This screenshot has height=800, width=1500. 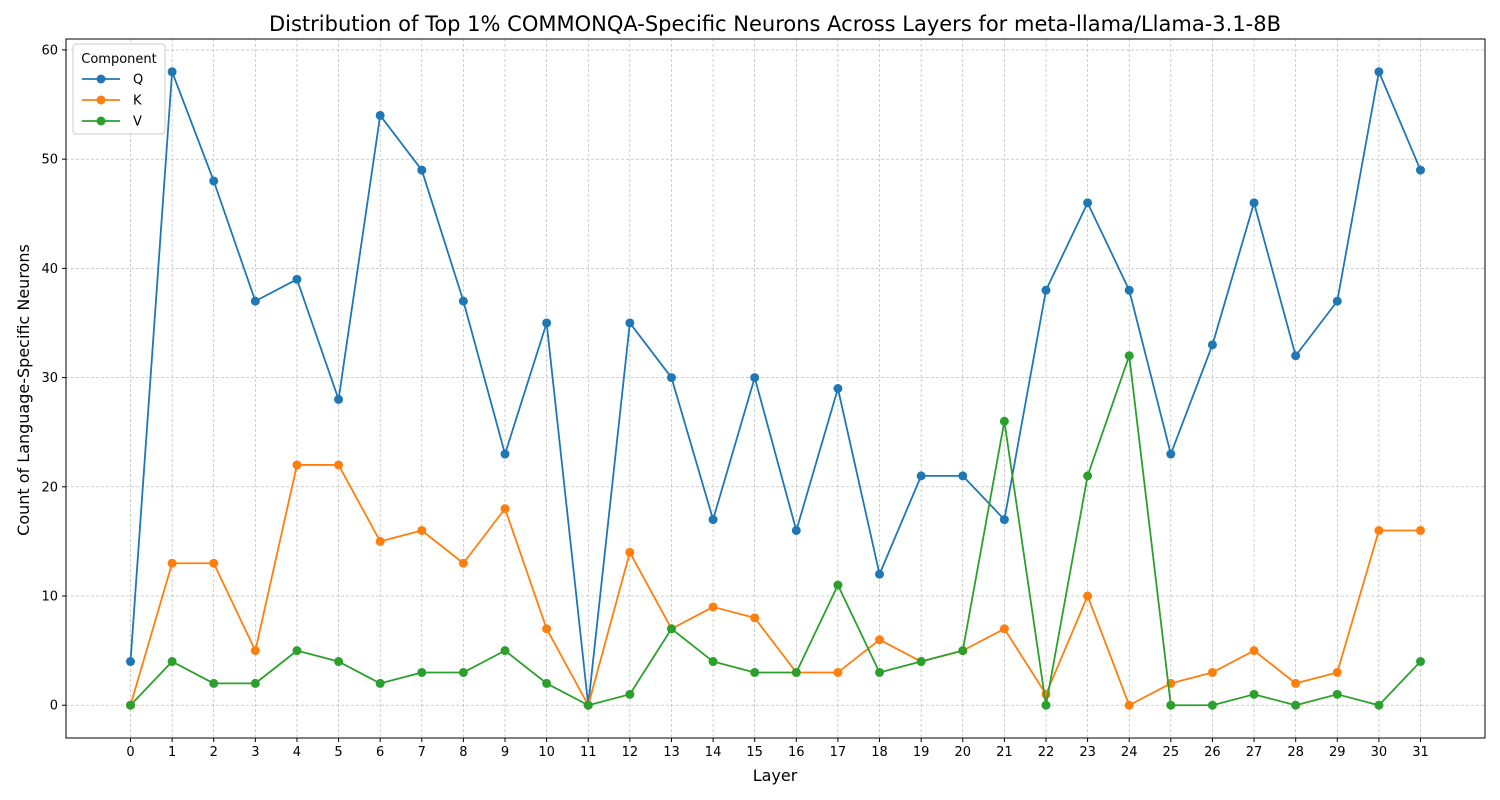 What do you see at coordinates (713, 752) in the screenshot?
I see `x-tick-label: 14` at bounding box center [713, 752].